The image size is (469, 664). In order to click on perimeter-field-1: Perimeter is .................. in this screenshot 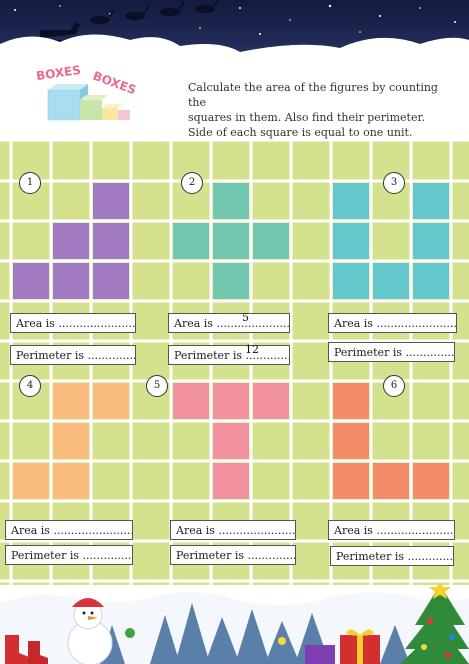, I will do `click(73, 355)`.